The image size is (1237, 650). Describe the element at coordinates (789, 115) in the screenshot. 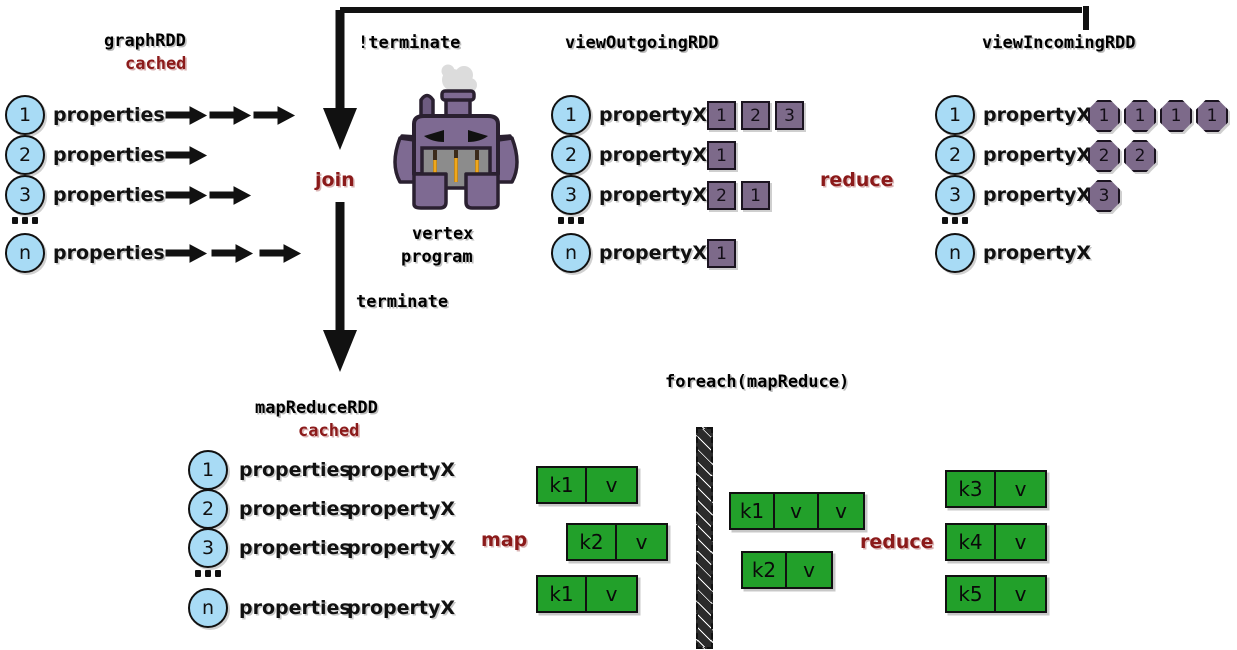

I see `viewoutgoing-message-square: 3` at that location.